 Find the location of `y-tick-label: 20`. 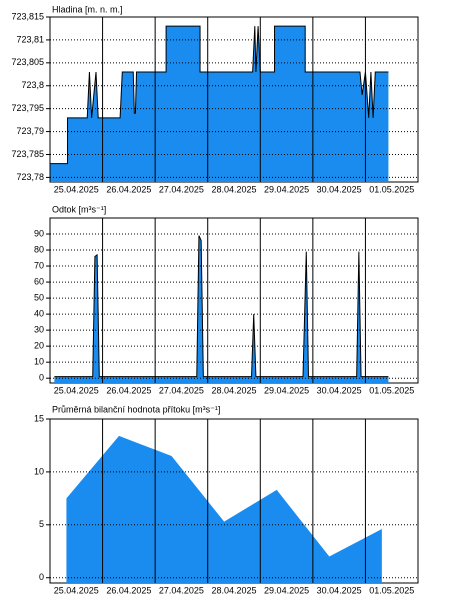

y-tick-label: 20 is located at coordinates (39, 346).